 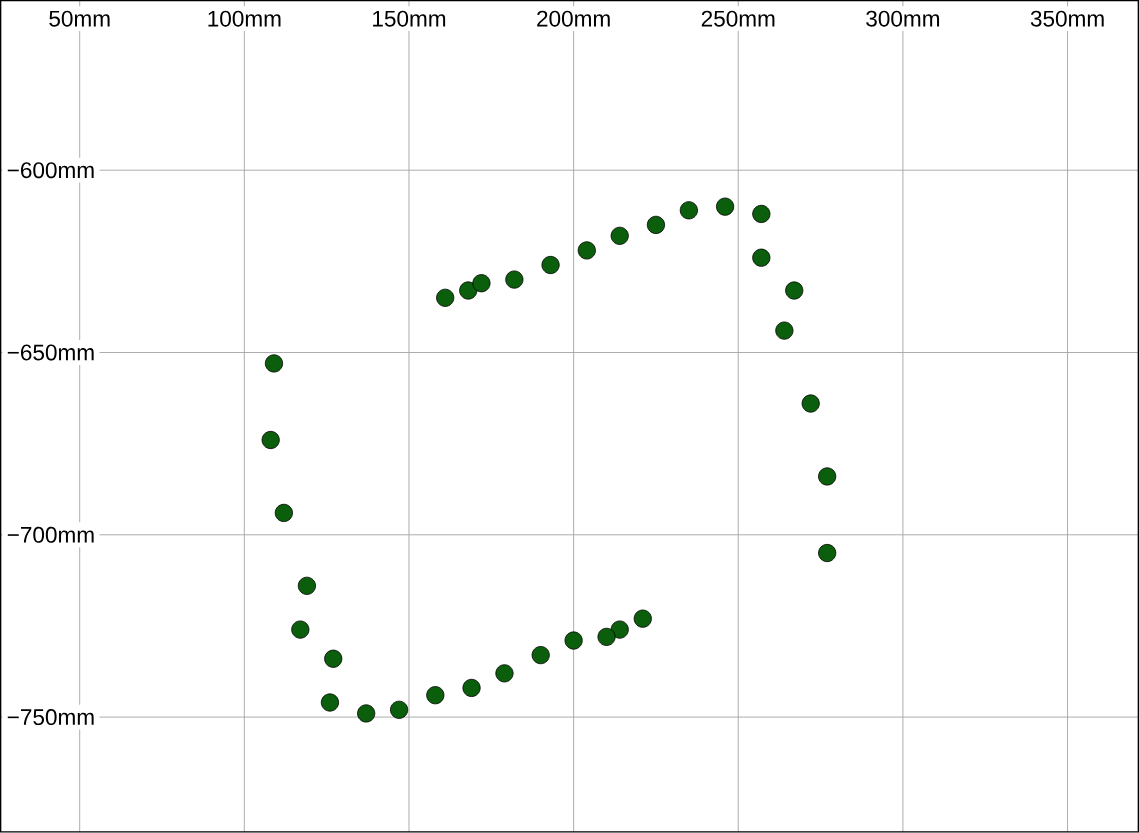 I want to click on x-tick-label: 100mm, so click(x=244, y=18).